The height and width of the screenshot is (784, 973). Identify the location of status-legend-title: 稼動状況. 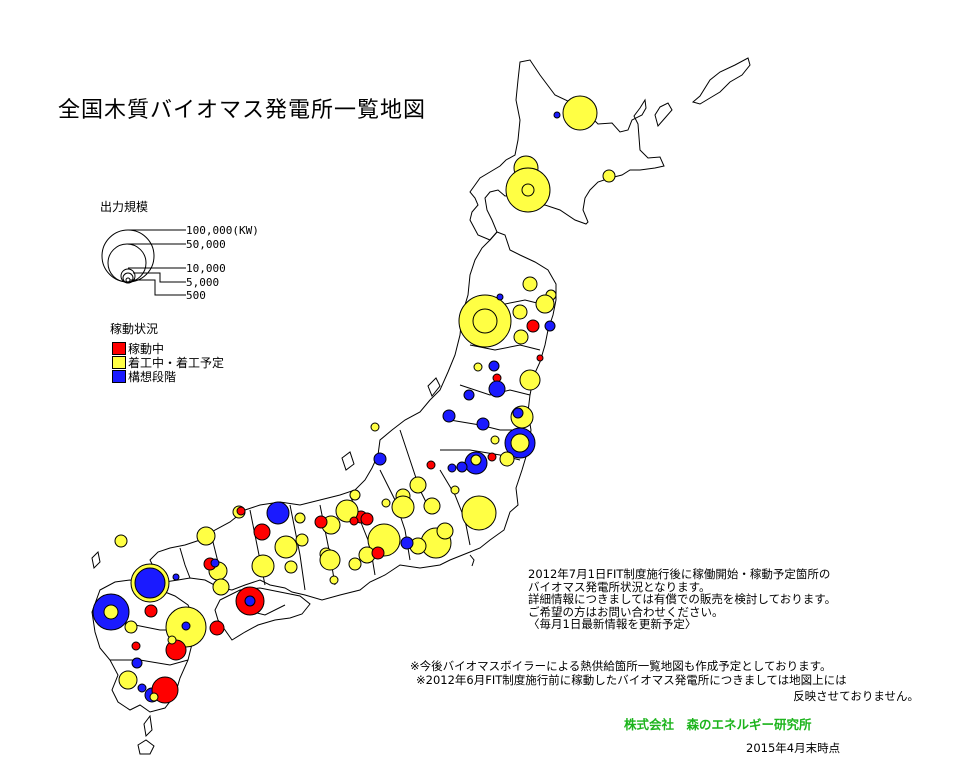
(134, 329).